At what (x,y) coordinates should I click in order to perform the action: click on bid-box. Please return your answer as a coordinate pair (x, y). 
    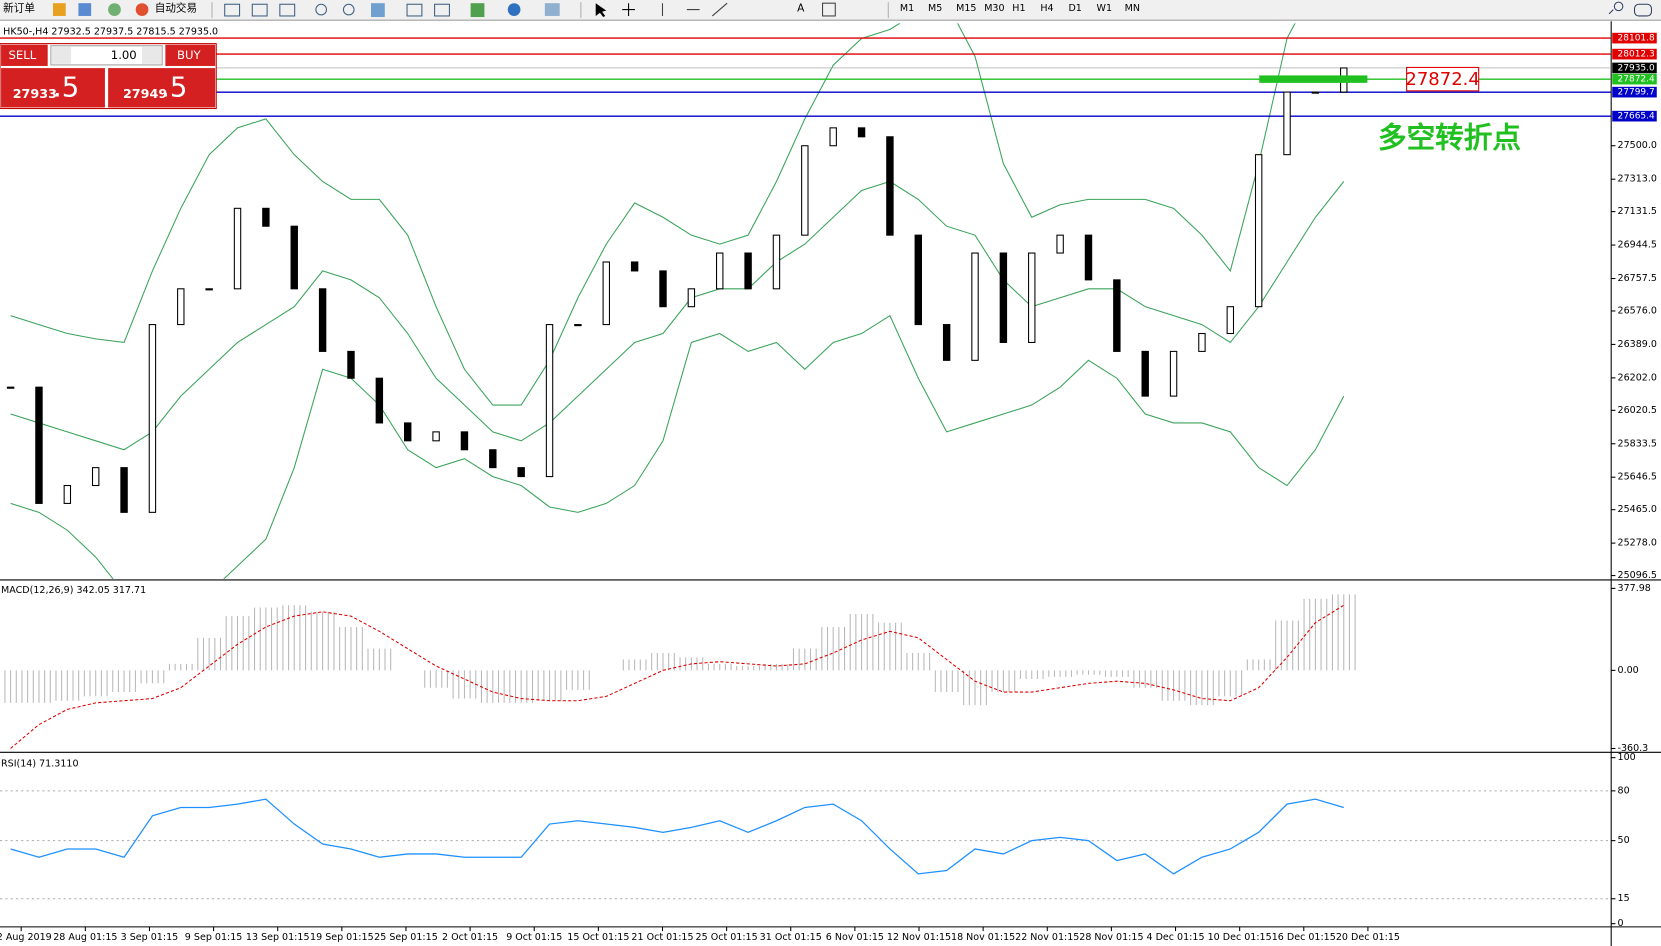
    Looking at the image, I should click on (53, 88).